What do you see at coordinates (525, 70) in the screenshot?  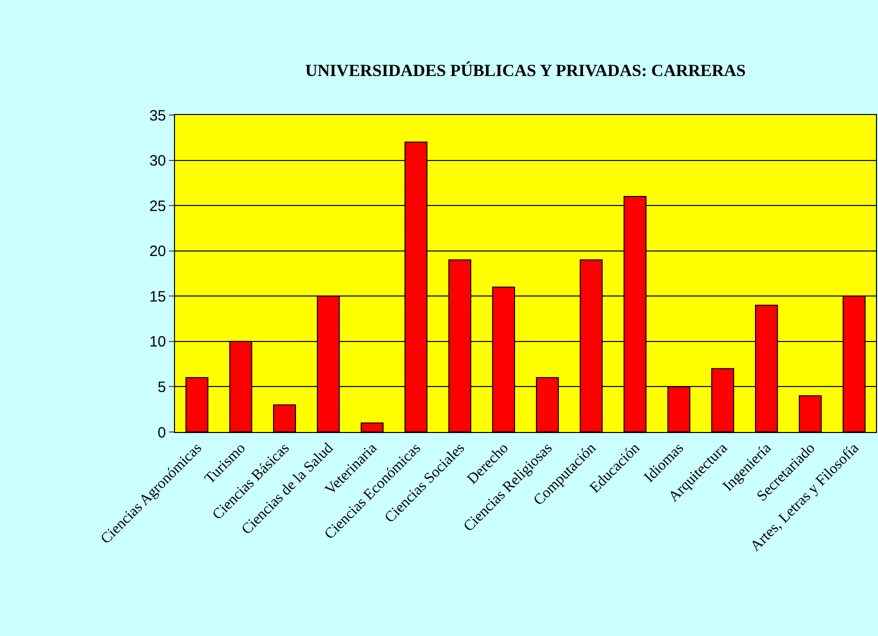 I see `chart-title: UNIVERSIDADES PÚBLICAS Y PRIVADAS: CARRERAS` at bounding box center [525, 70].